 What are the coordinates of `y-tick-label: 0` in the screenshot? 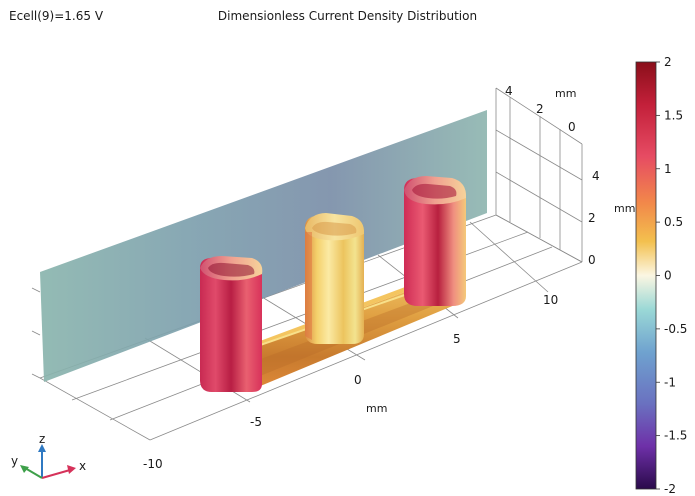 It's located at (572, 127).